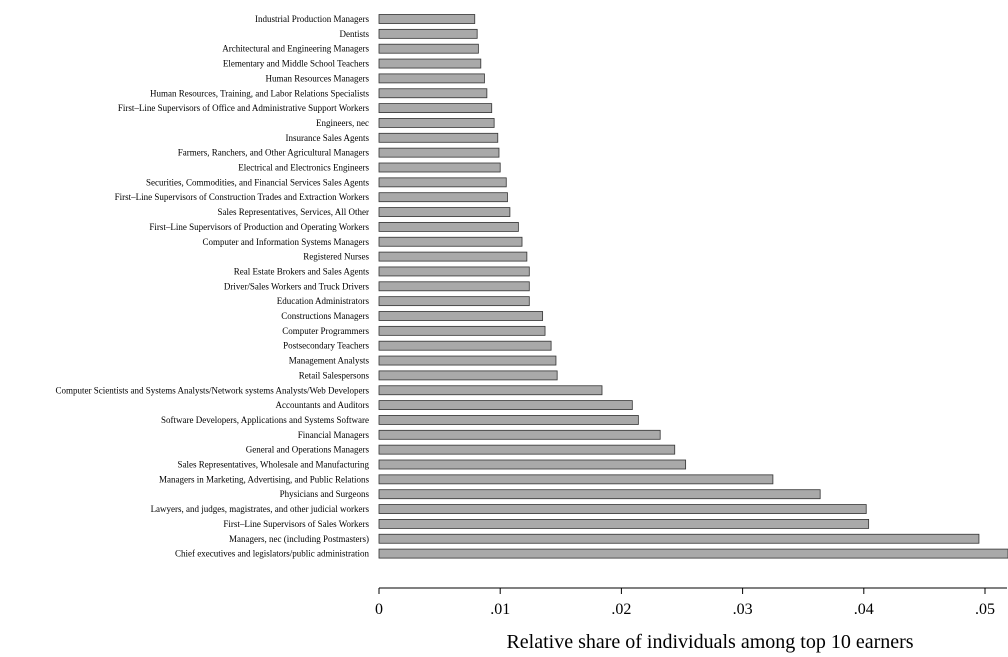 Image resolution: width=1008 pixels, height=657 pixels. Describe the element at coordinates (985, 609) in the screenshot. I see `x-tick-label: .05` at that location.